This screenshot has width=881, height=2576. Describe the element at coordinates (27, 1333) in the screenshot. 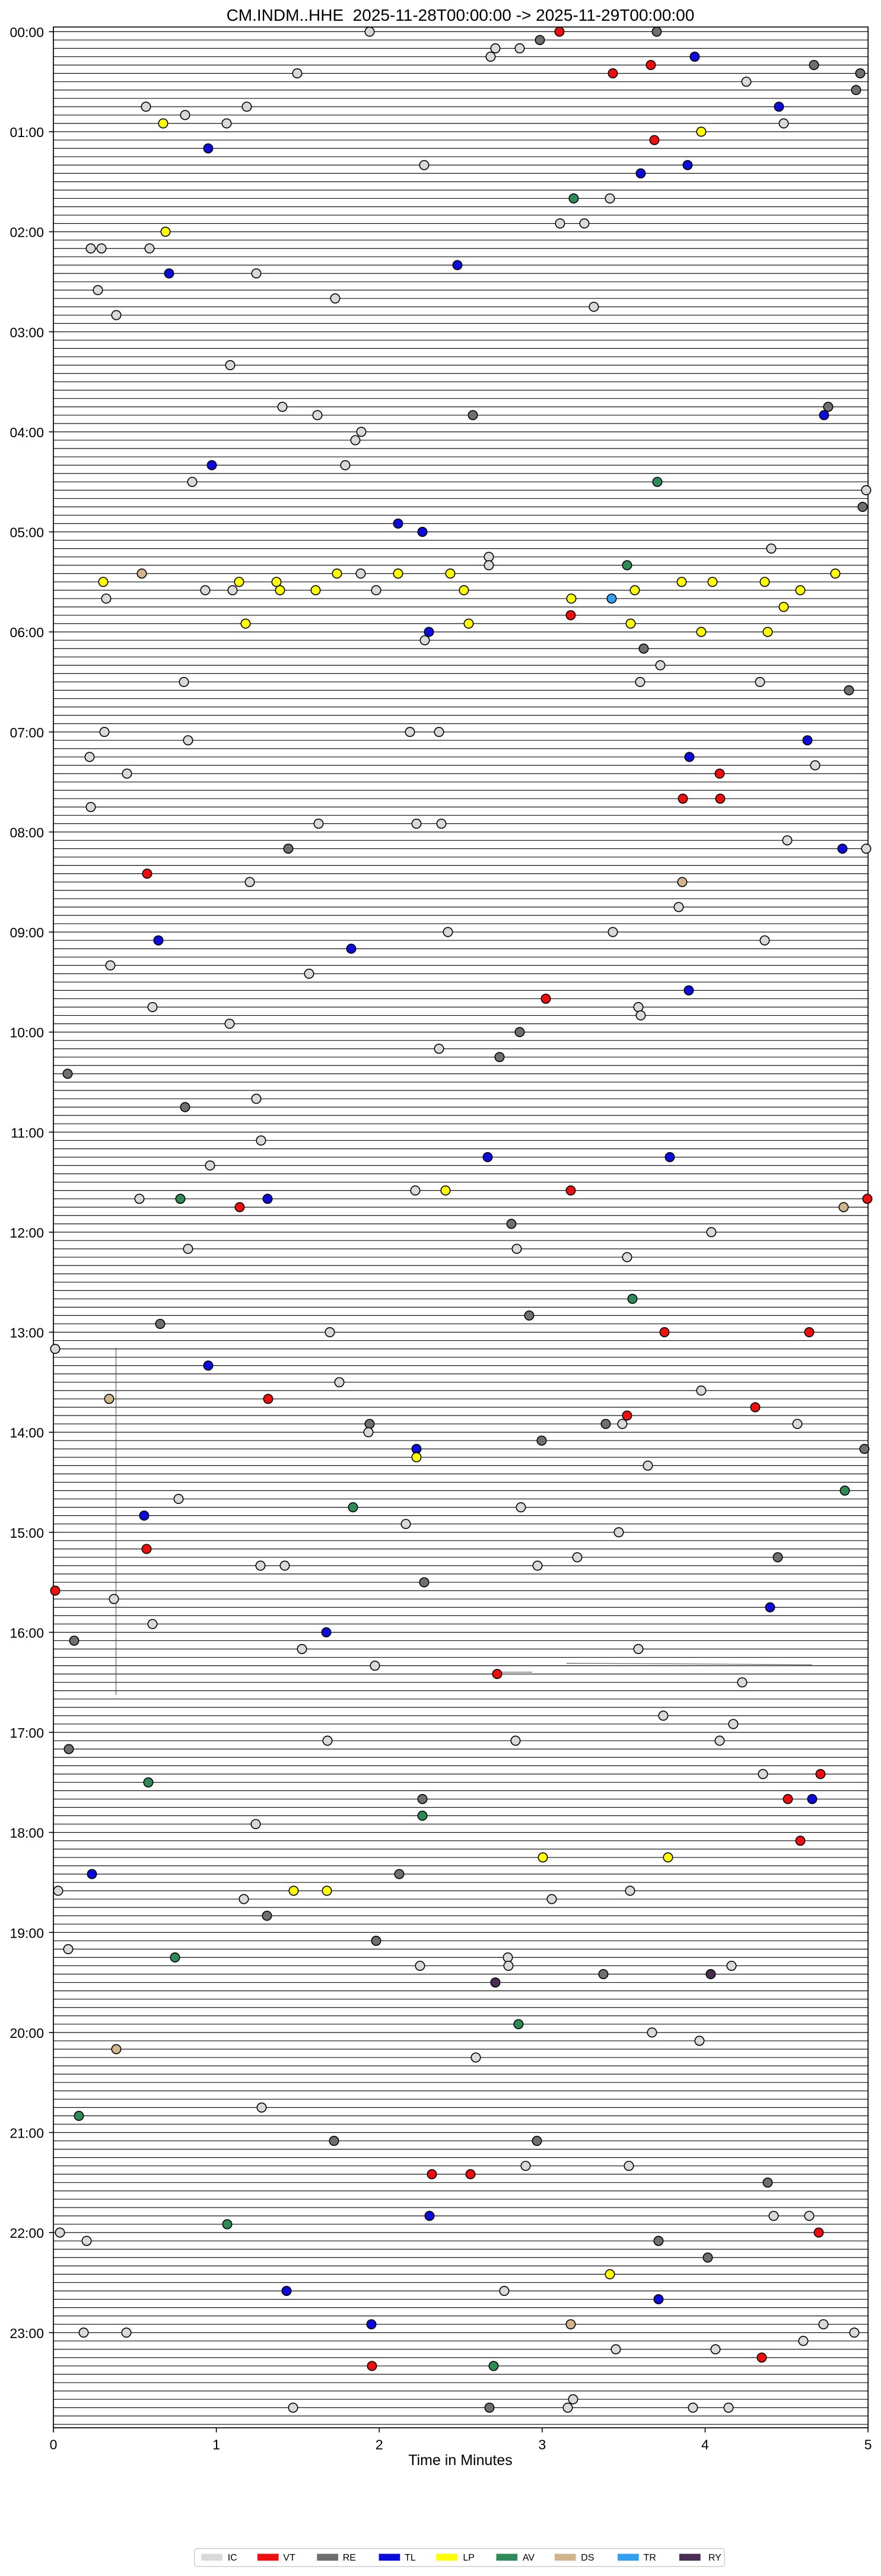

I see `svg-text: 13:00` at that location.